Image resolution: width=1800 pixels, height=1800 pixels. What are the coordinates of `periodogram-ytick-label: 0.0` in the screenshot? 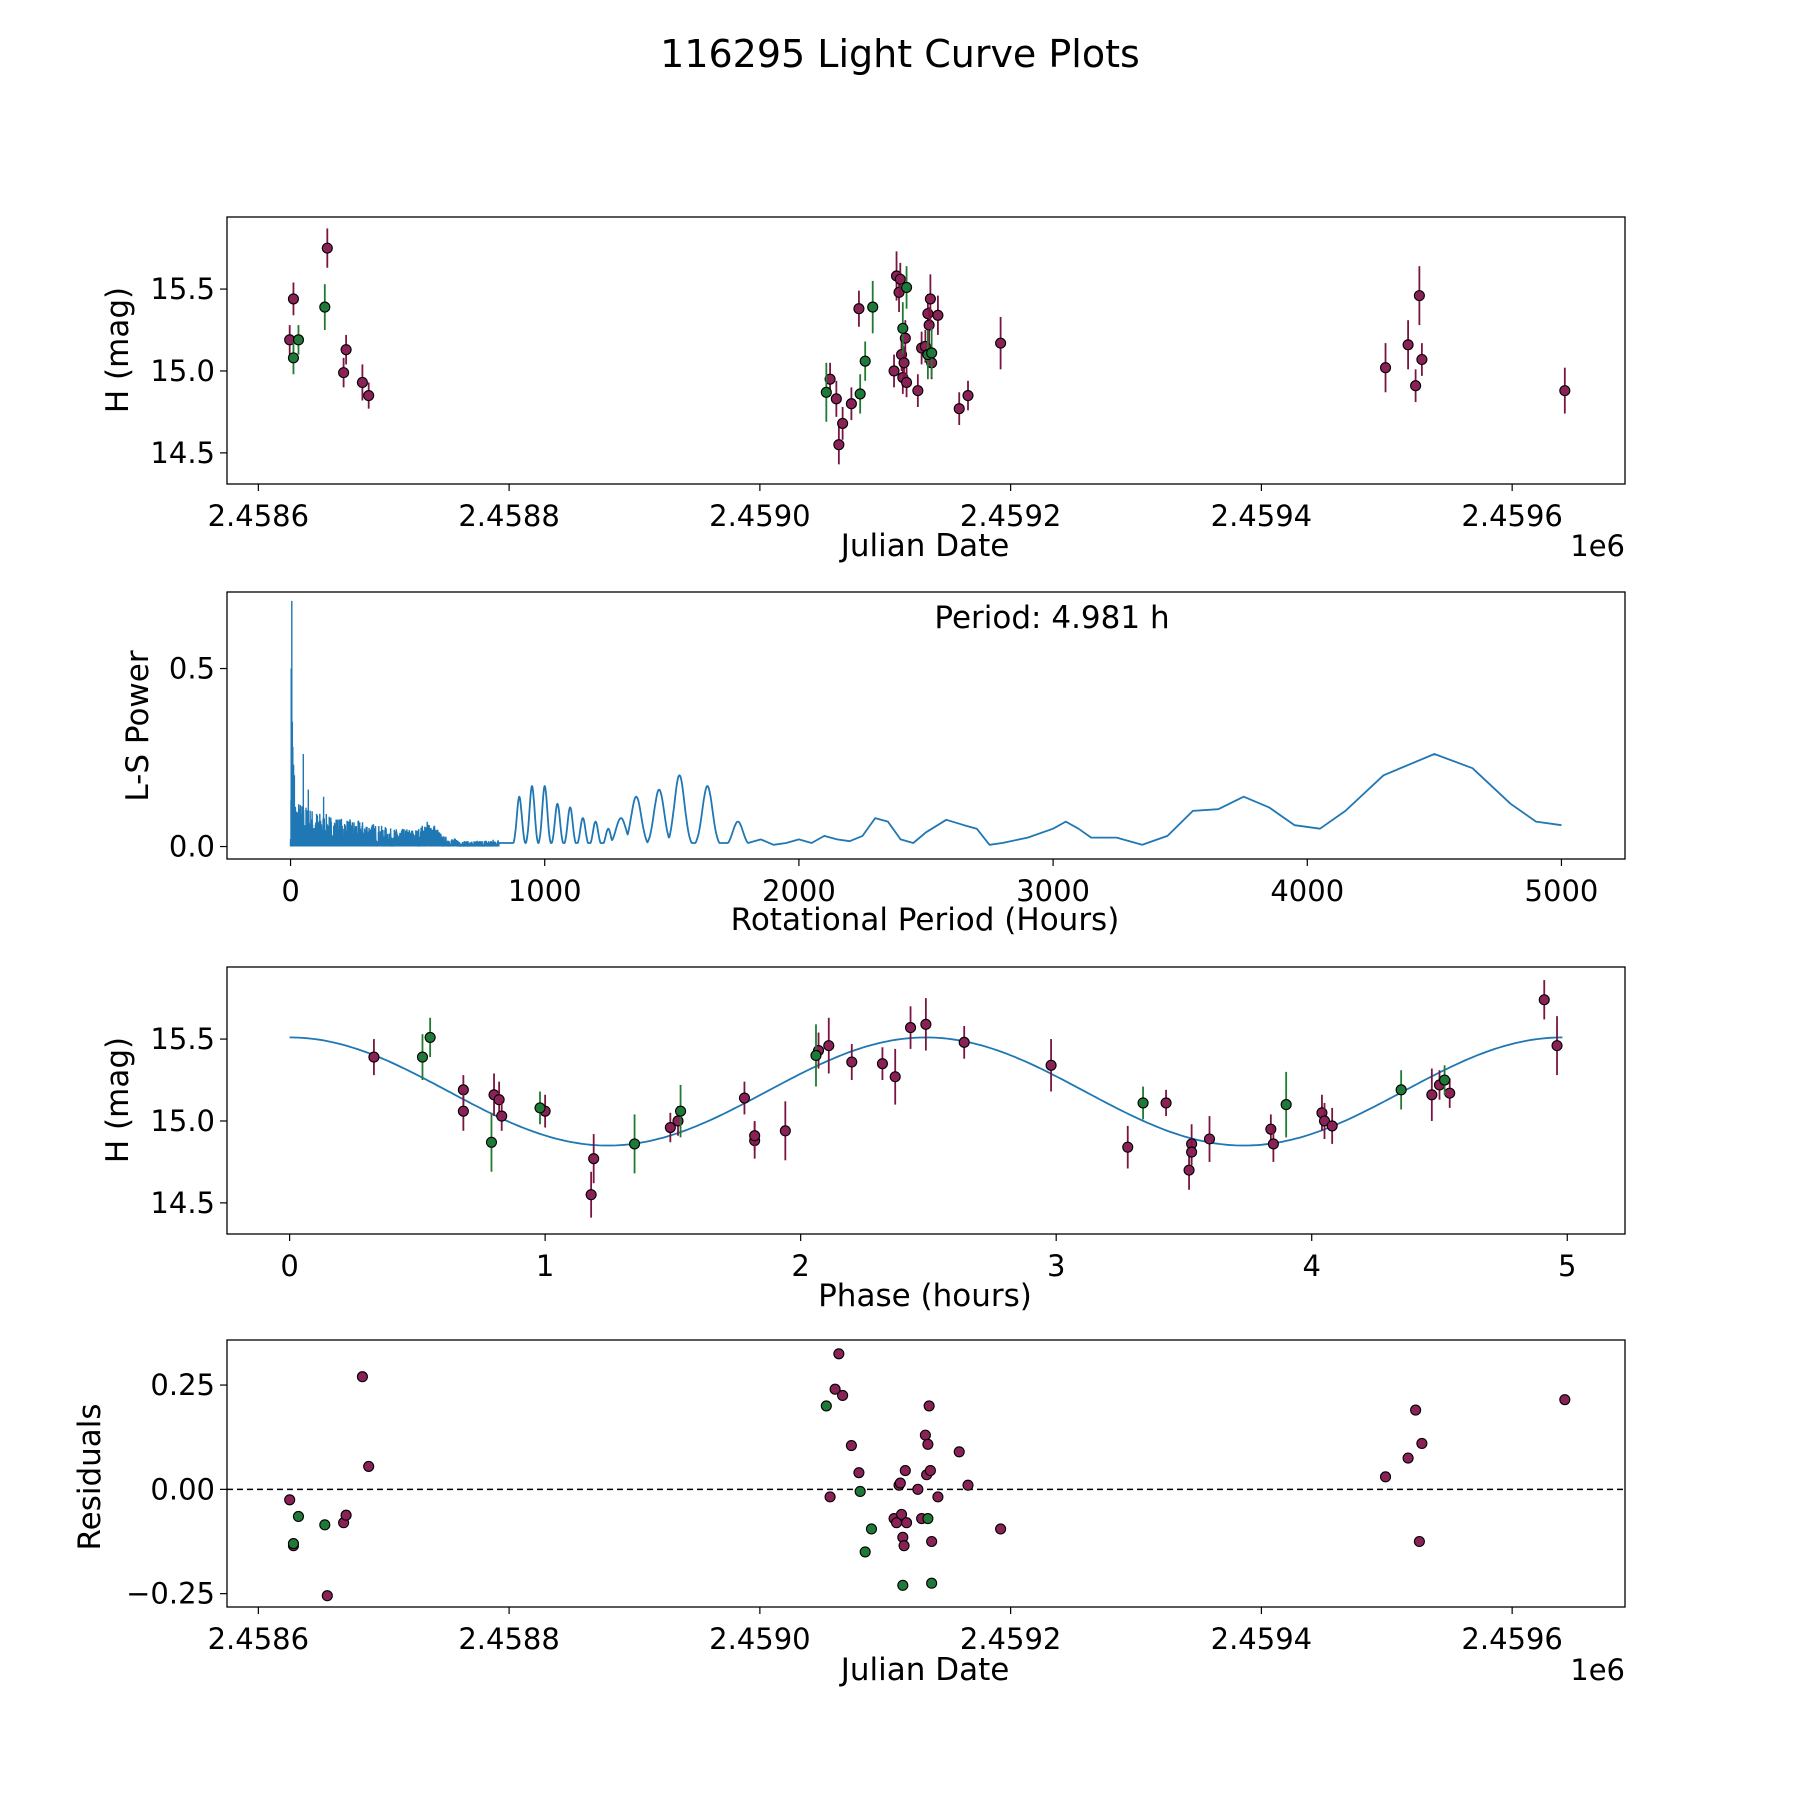 It's located at (192, 847).